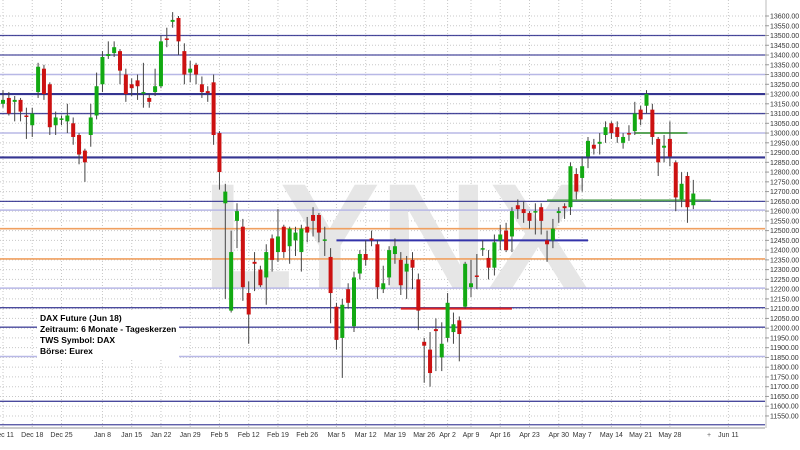 The height and width of the screenshot is (450, 800). Describe the element at coordinates (784, 416) in the screenshot. I see `y-tick-label: 11550.00` at that location.